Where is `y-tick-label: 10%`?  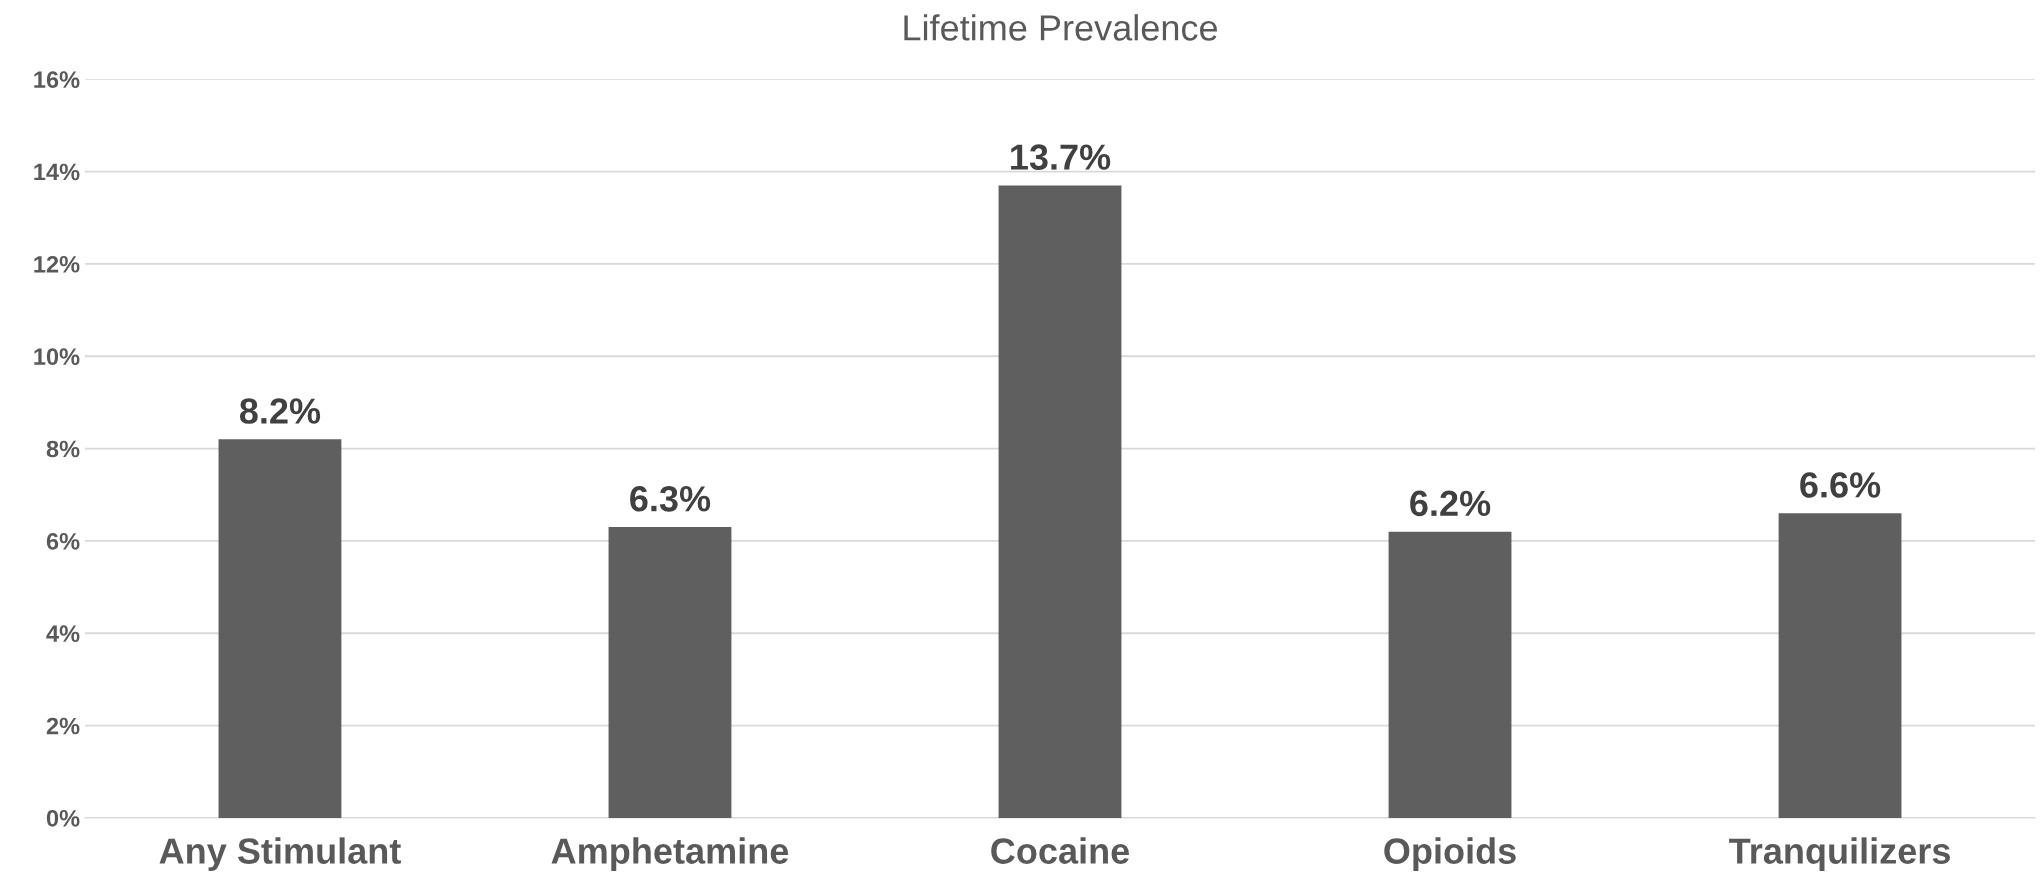 y-tick-label: 10% is located at coordinates (57, 357).